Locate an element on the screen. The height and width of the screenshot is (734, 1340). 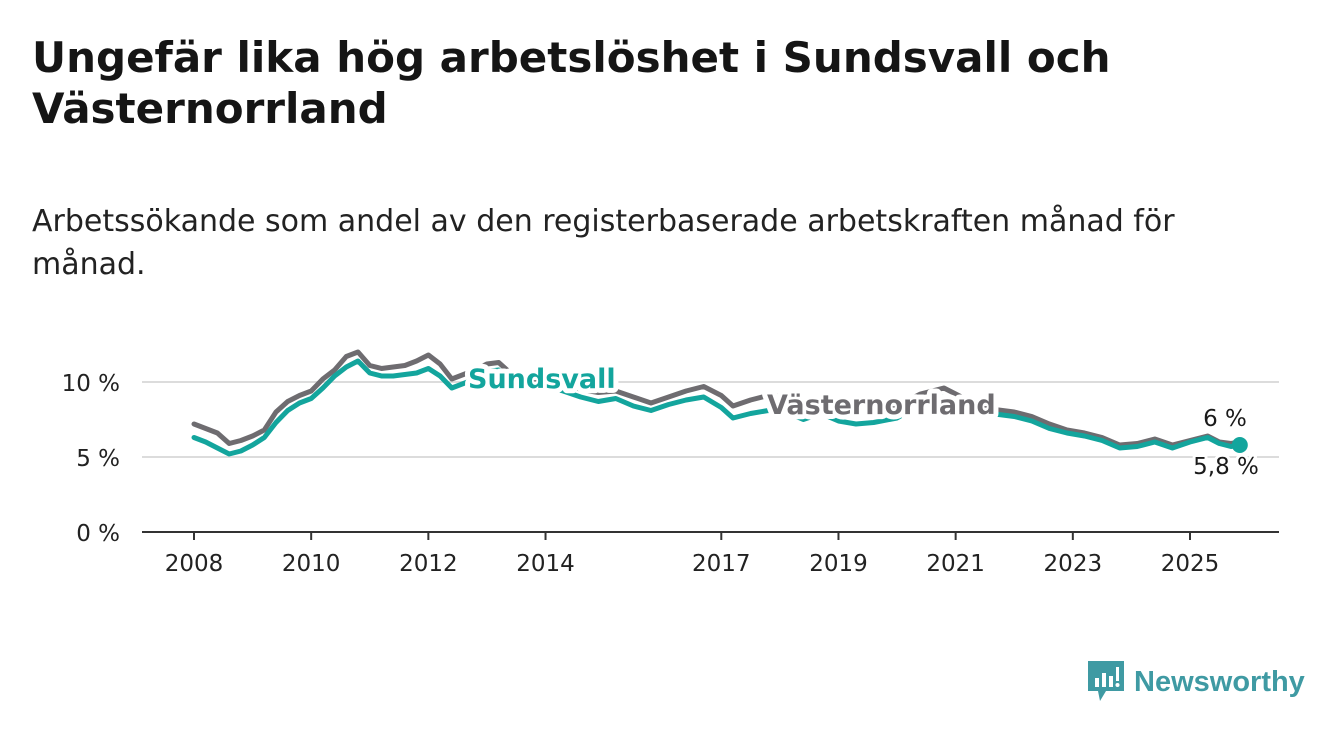
newsworthy-logo-icon is located at coordinates (1106, 681).